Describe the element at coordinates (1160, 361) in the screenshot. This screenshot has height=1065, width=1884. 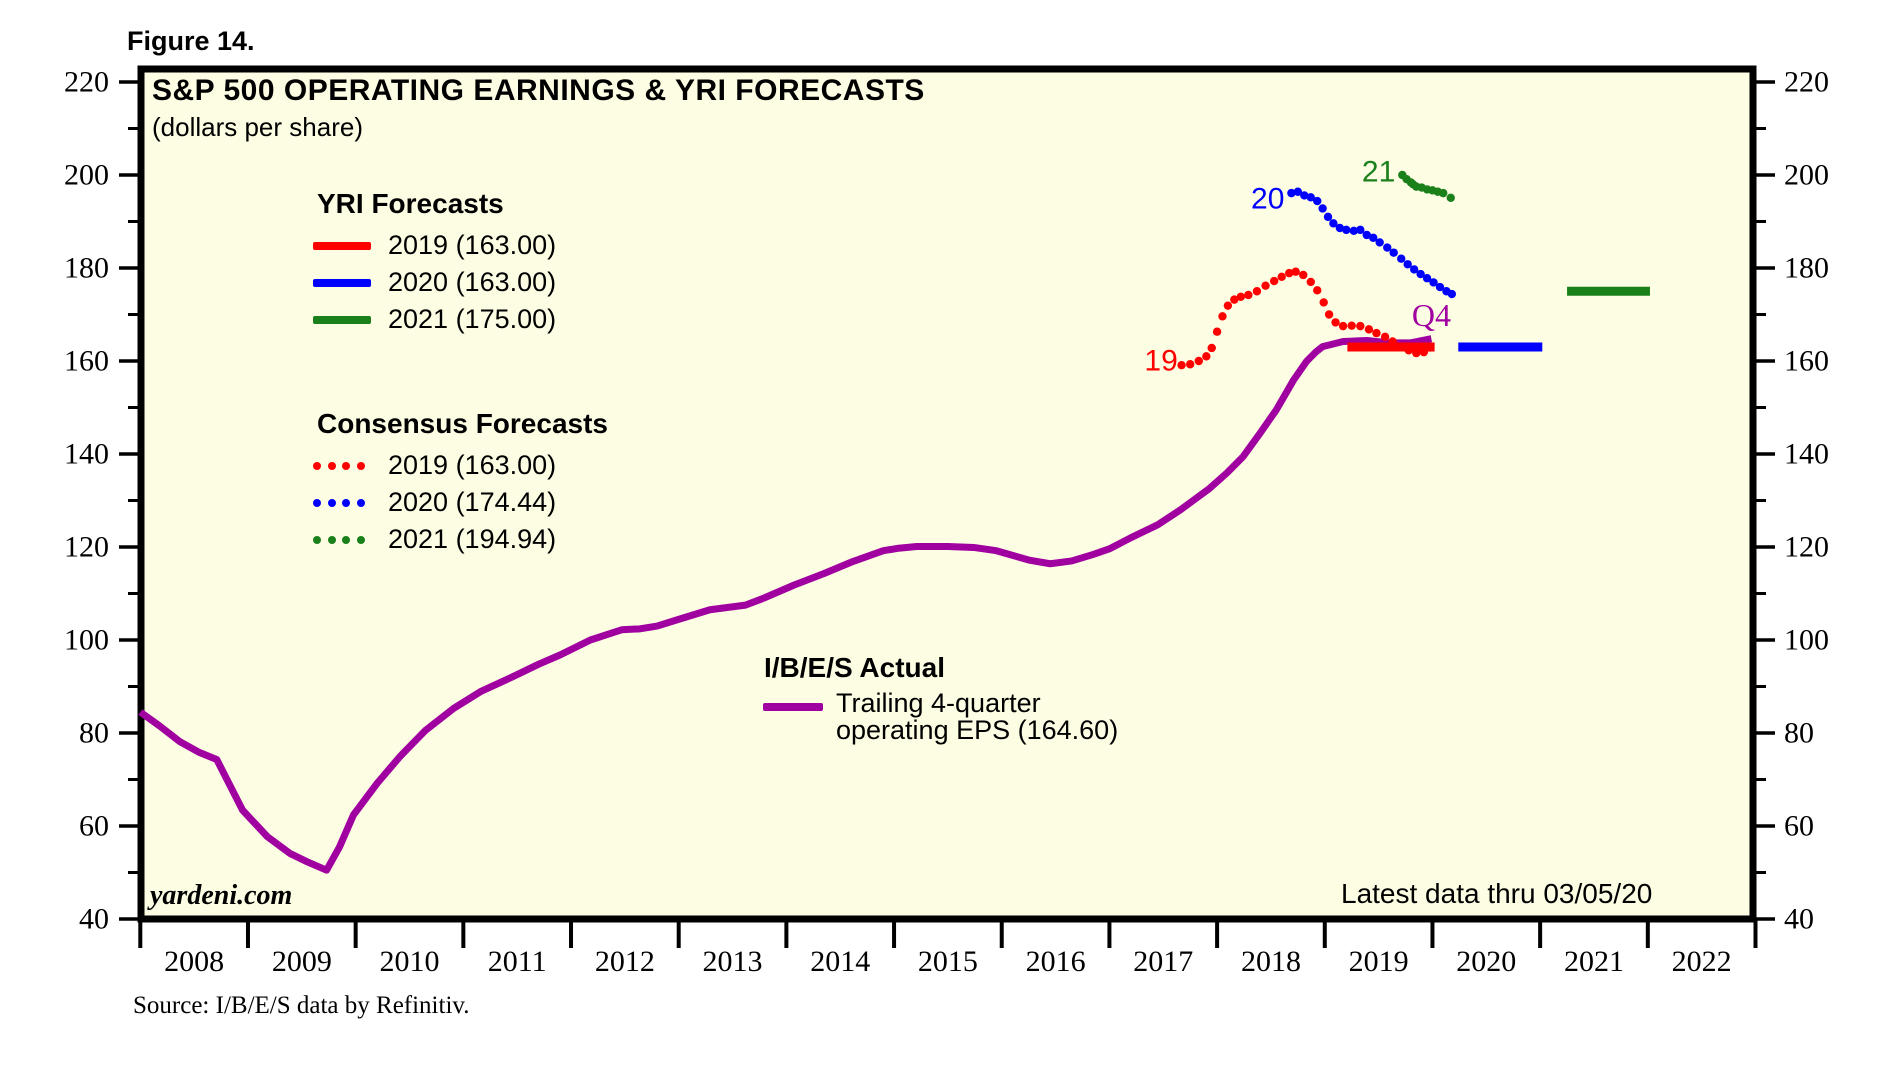
I see `annotation-19: 19` at that location.